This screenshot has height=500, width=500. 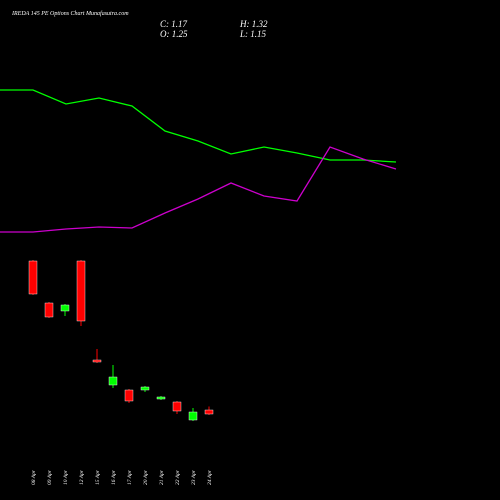 I want to click on x-tick-label: 12 Apr, so click(x=82, y=477).